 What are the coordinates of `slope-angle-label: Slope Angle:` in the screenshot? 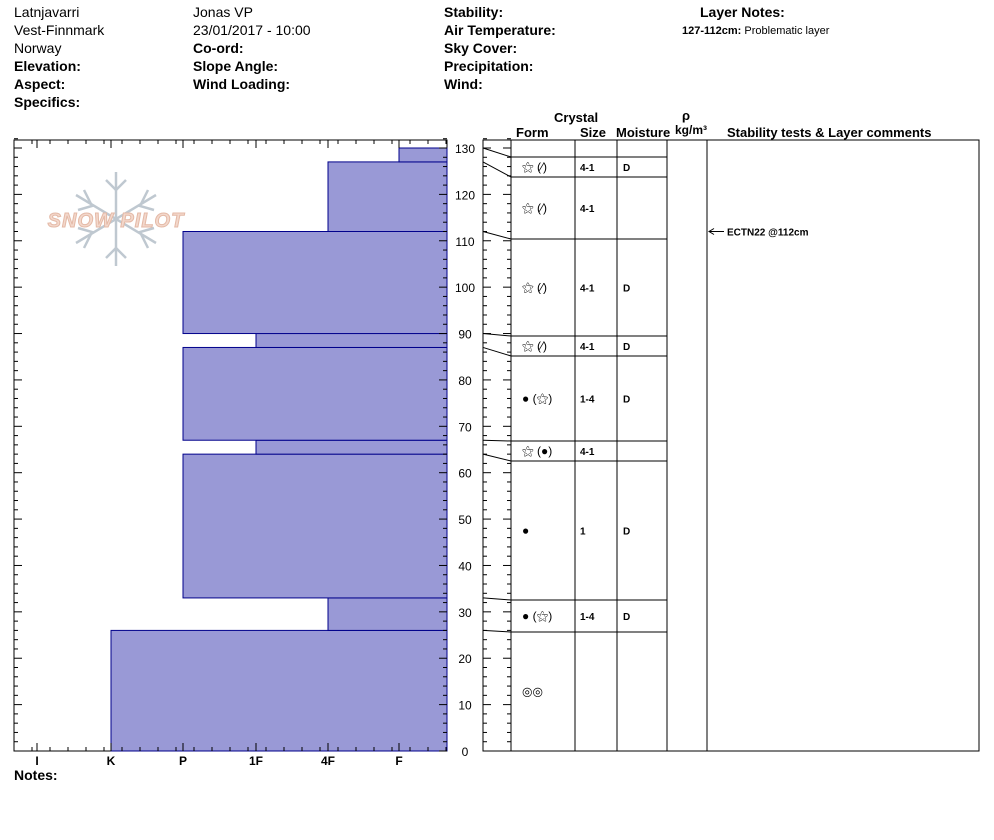 It's located at (236, 66).